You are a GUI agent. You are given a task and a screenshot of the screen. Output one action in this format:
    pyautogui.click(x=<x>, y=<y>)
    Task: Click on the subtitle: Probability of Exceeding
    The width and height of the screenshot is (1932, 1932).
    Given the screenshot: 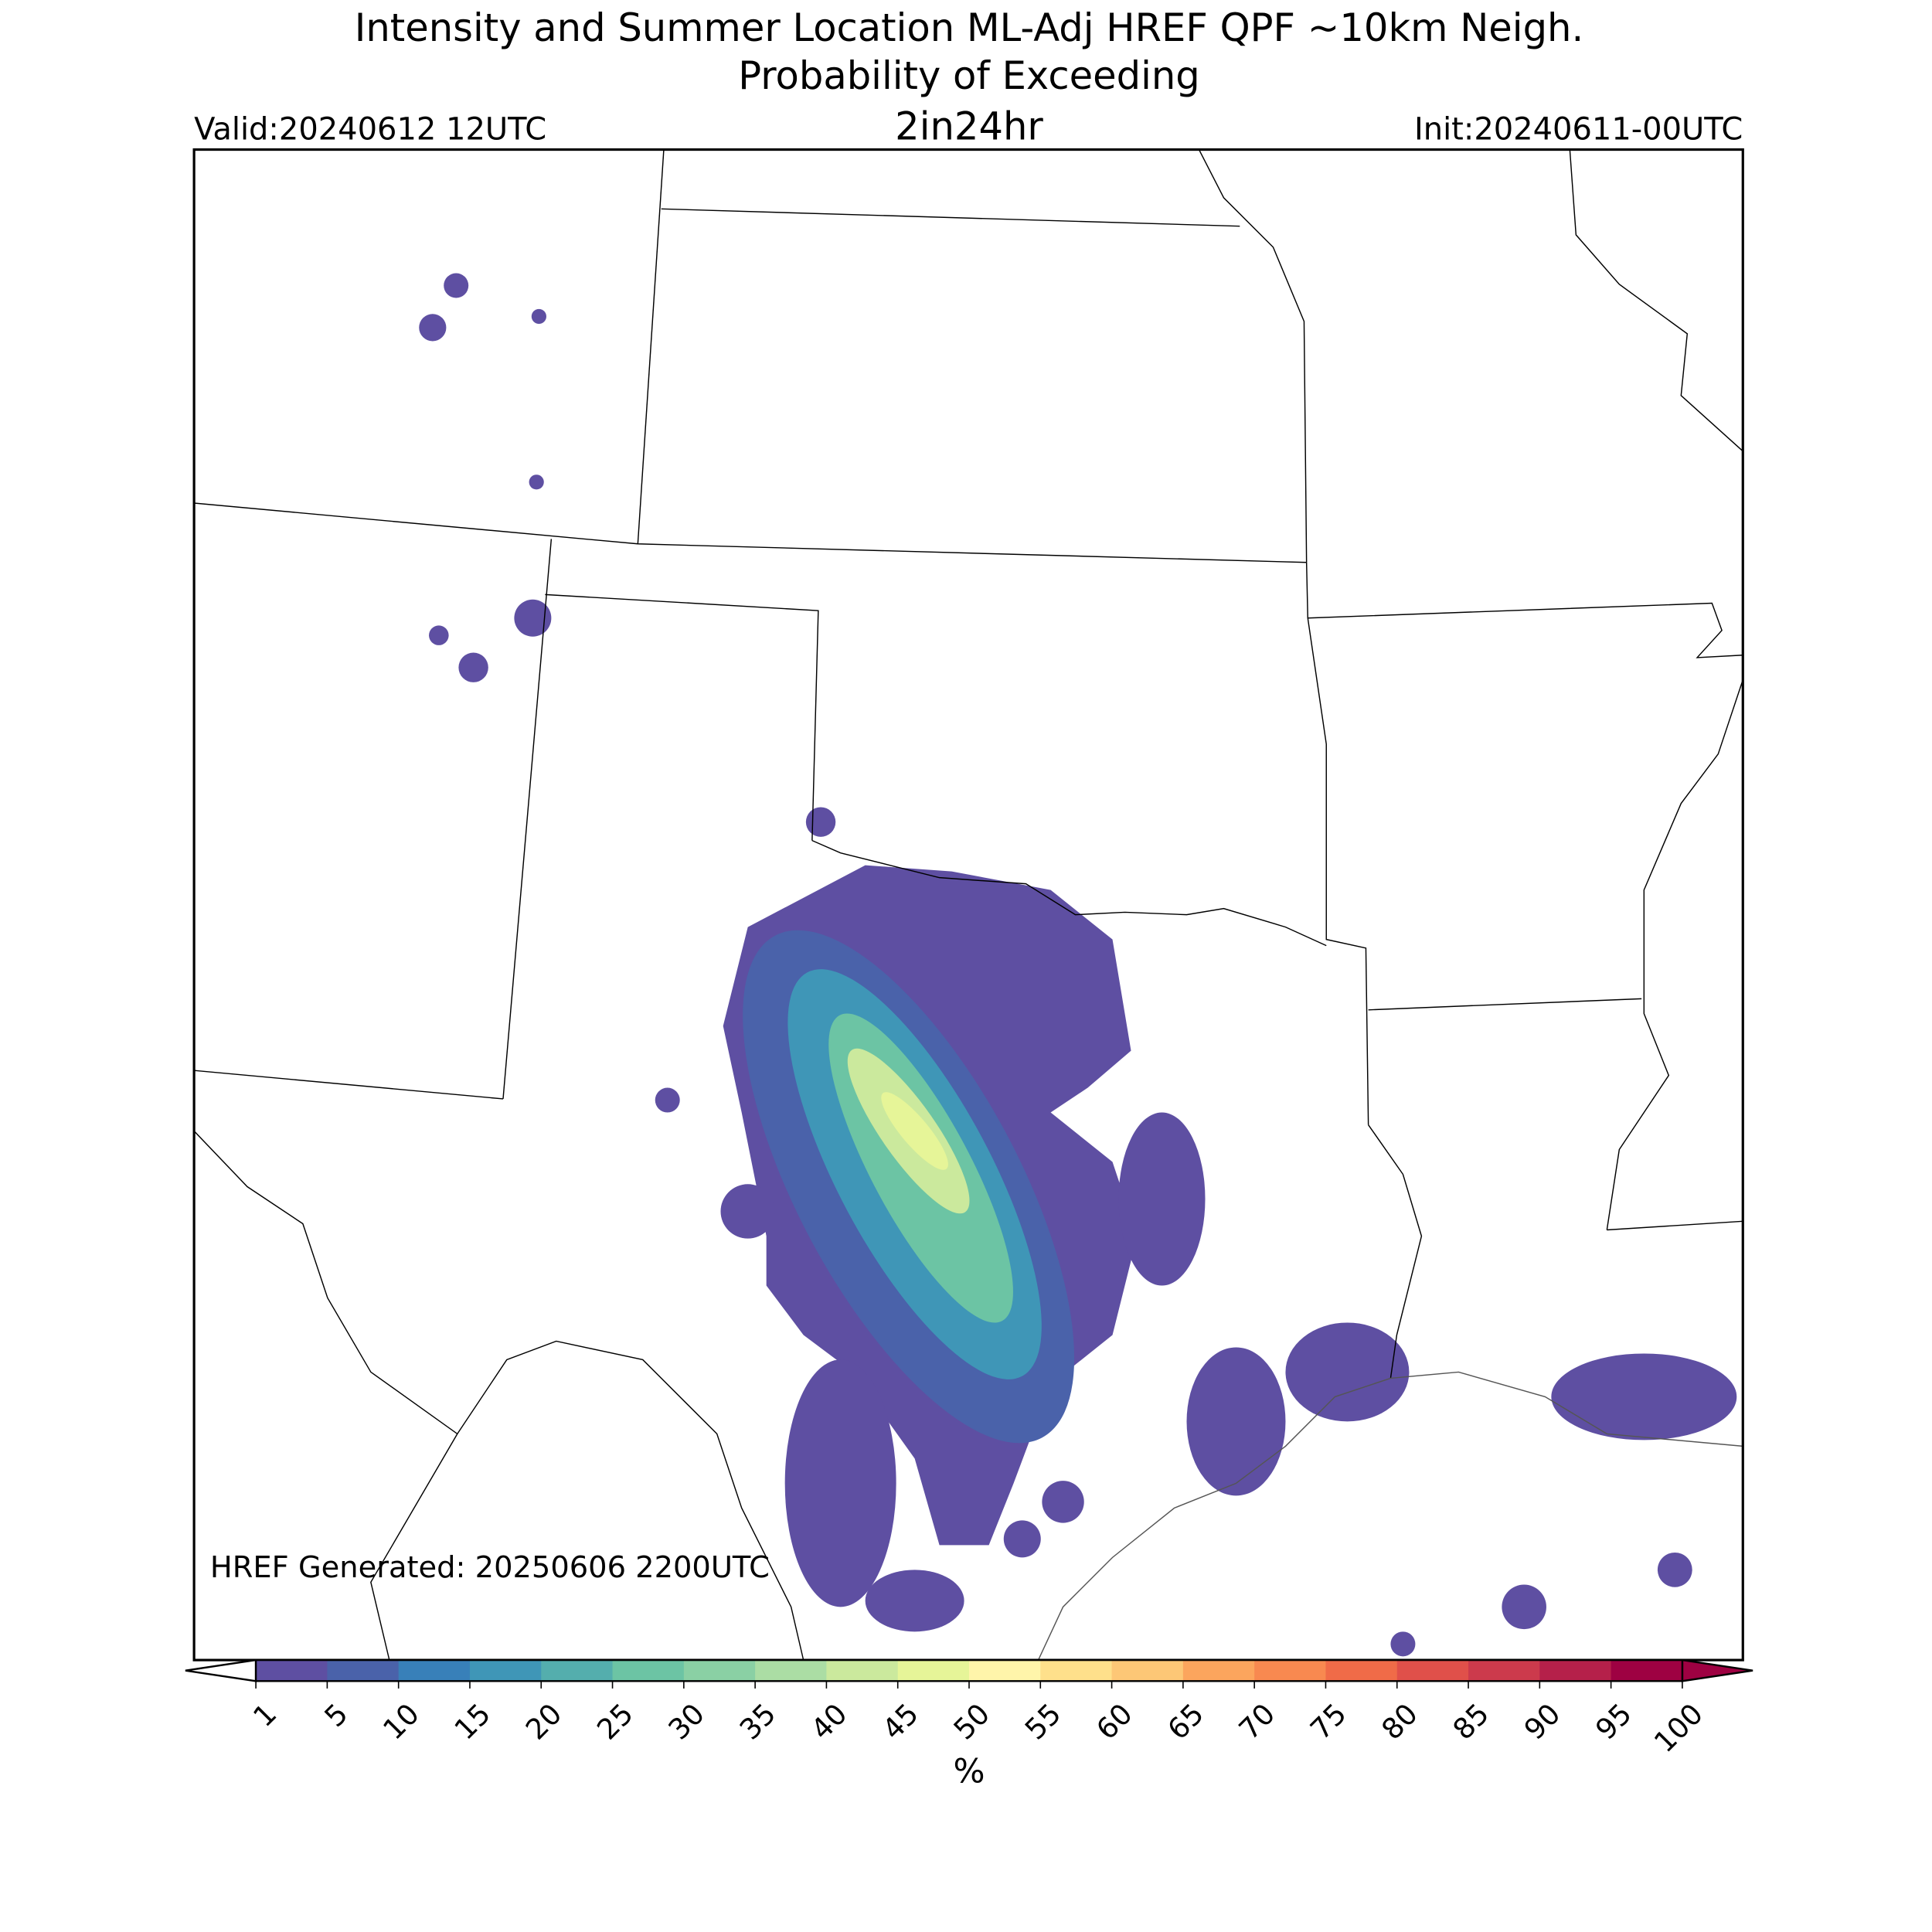 What is the action you would take?
    pyautogui.click(x=969, y=75)
    